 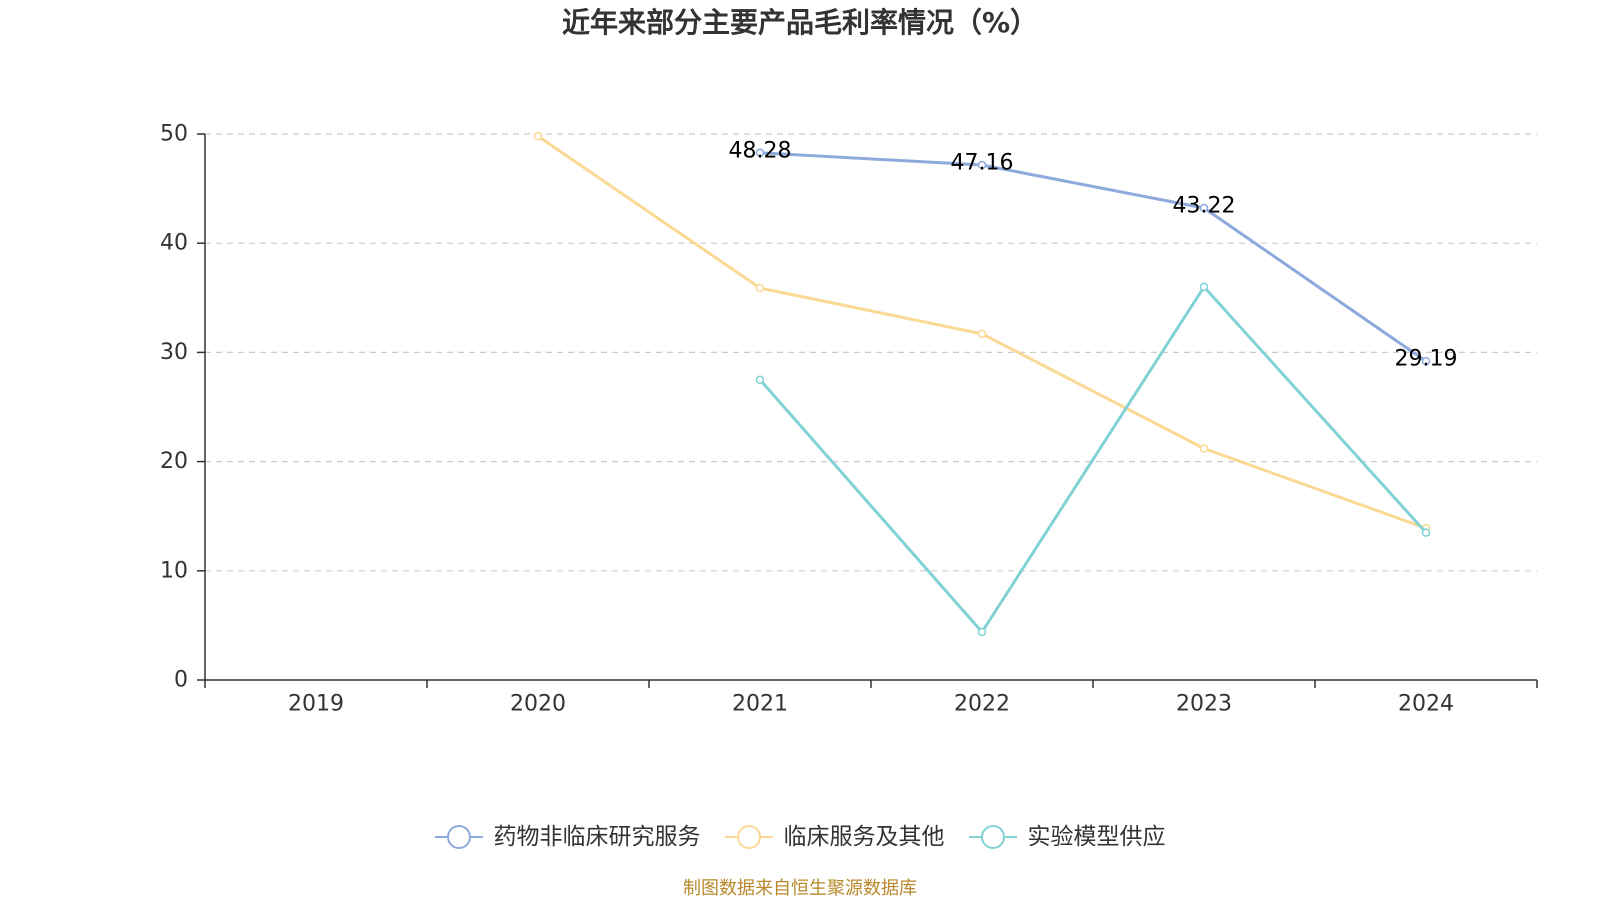 I want to click on y-tick-label: 40, so click(x=174, y=243).